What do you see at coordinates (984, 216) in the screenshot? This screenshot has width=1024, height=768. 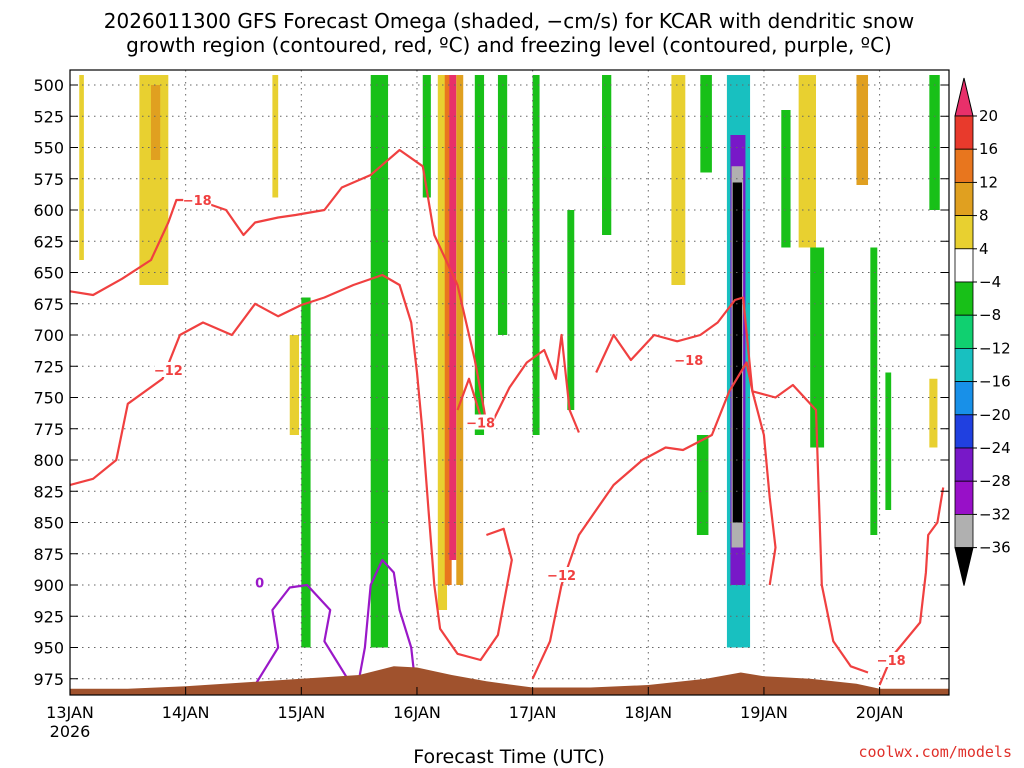 I see `colorbar-label: 8` at bounding box center [984, 216].